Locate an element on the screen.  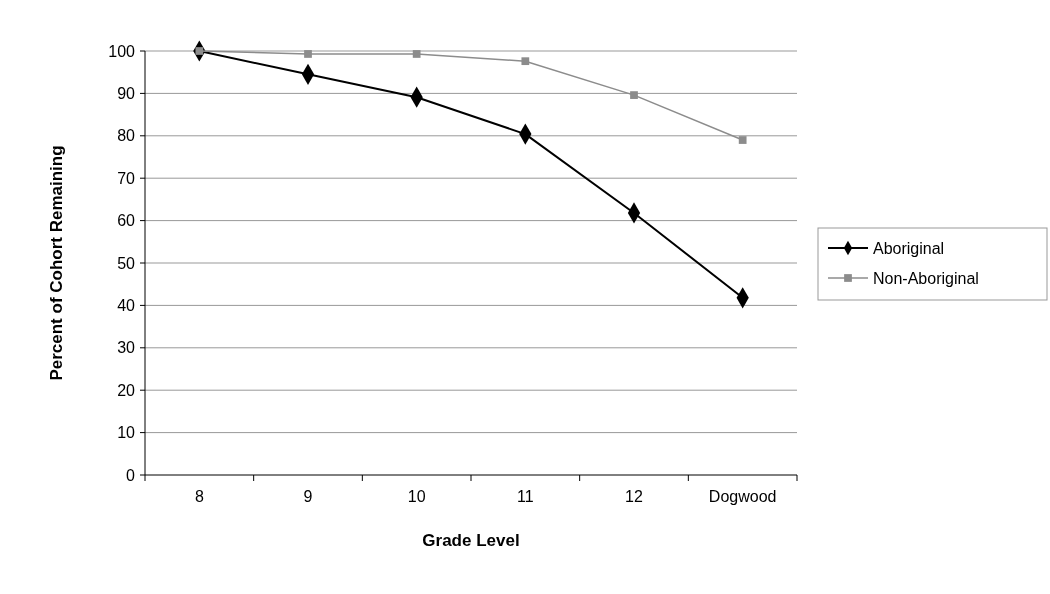
y-axis-title: Percent of Cohort Remaining is located at coordinates (56, 263).